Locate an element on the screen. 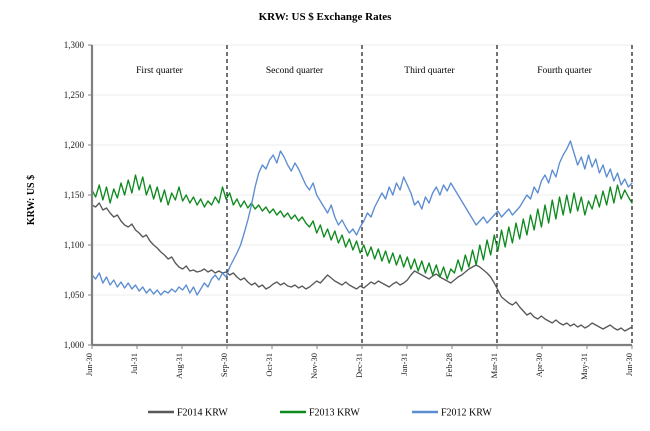 The height and width of the screenshot is (431, 650). x-tick-label: Apr-30 is located at coordinates (539, 365).